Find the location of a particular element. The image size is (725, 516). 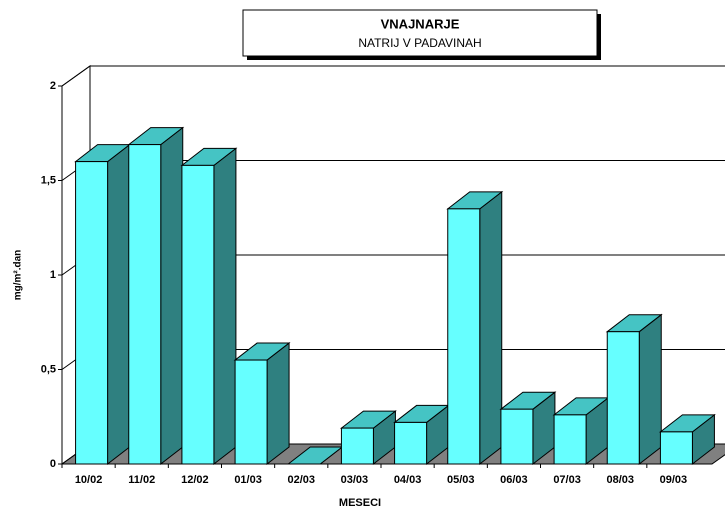

y-tick-label: 1 is located at coordinates (53, 275).